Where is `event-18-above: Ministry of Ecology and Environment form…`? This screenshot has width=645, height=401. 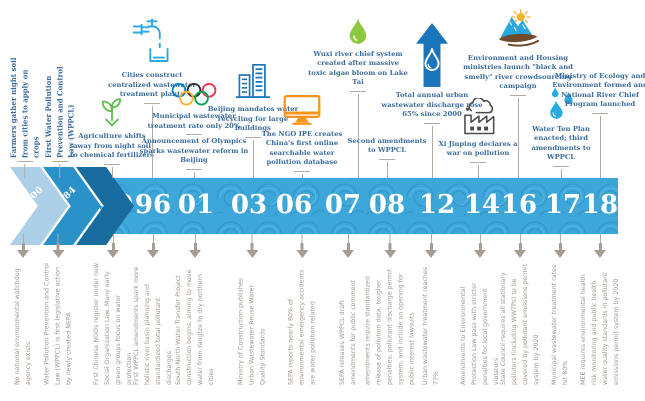
event-18-above: Ministry of Ecology and Environment form… is located at coordinates (598, 124).